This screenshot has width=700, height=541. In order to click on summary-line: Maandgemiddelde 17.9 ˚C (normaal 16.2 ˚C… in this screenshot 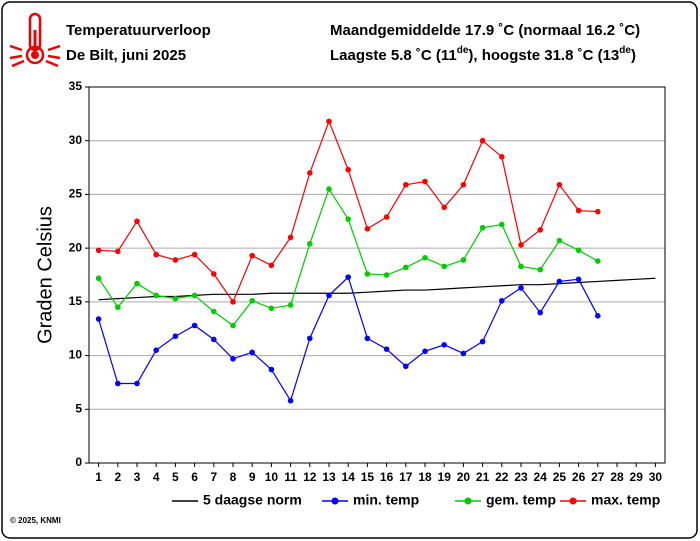, I will do `click(485, 30)`.